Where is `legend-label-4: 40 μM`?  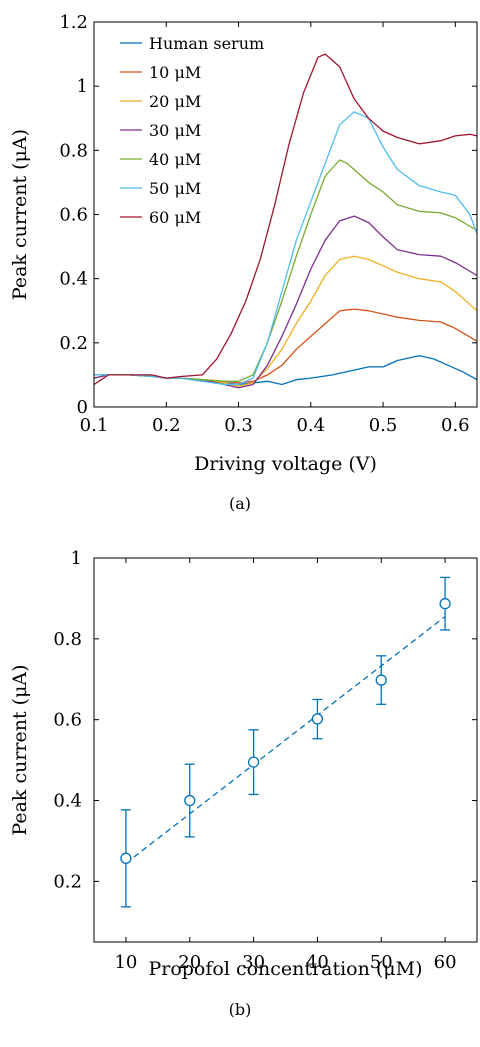
legend-label-4: 40 μM is located at coordinates (175, 159).